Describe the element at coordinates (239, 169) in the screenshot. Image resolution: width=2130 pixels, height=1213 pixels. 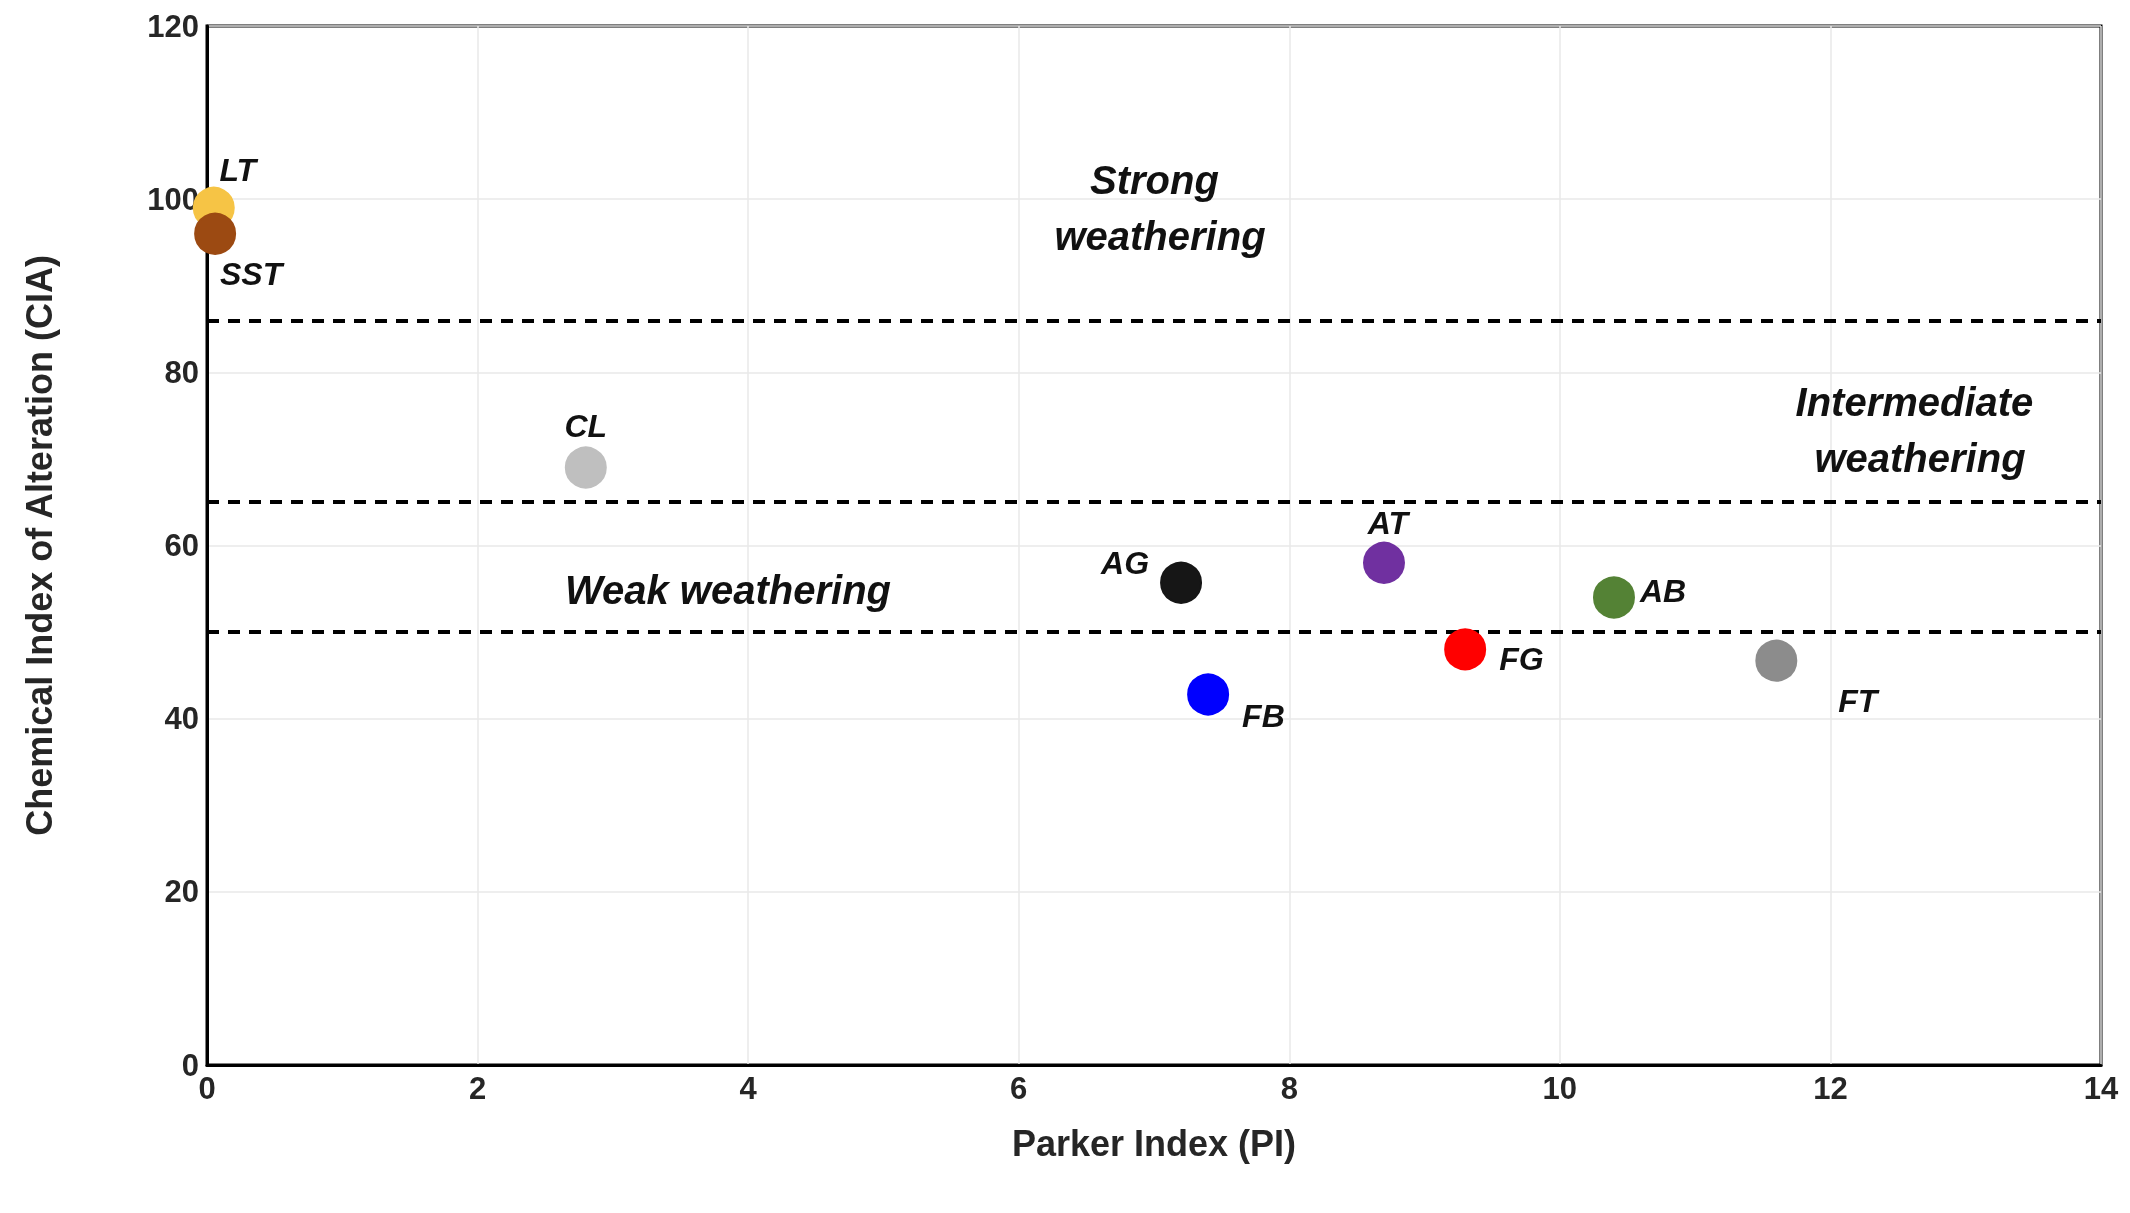
I see `series-label: LT` at that location.